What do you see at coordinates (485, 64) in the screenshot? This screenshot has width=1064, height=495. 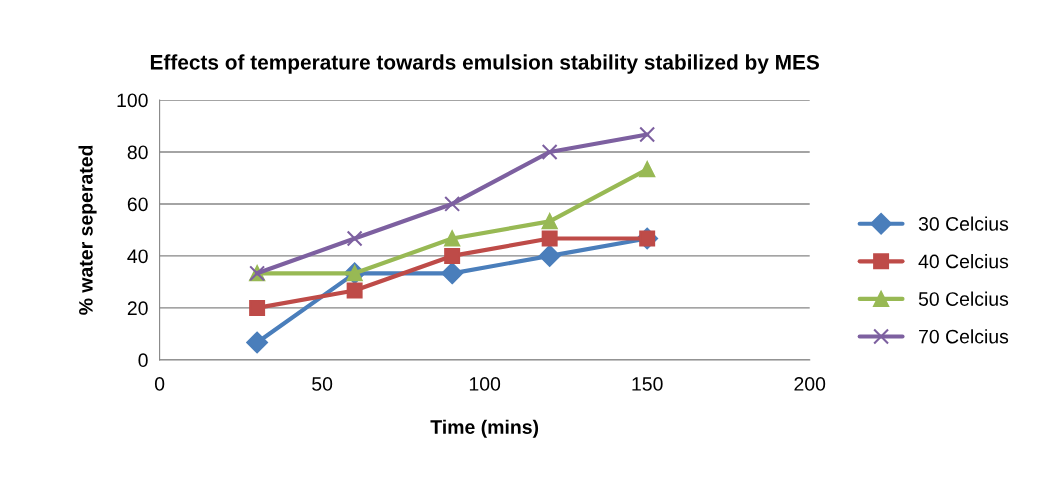 I see `chart-title: Effects of temperature towards emulsion stability stabilized by MES` at bounding box center [485, 64].